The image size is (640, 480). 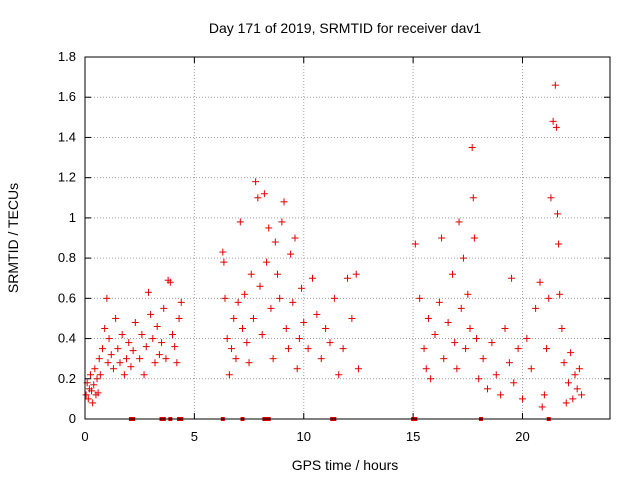 What do you see at coordinates (67, 257) in the screenshot?
I see `y-tick-label: 0.8` at bounding box center [67, 257].